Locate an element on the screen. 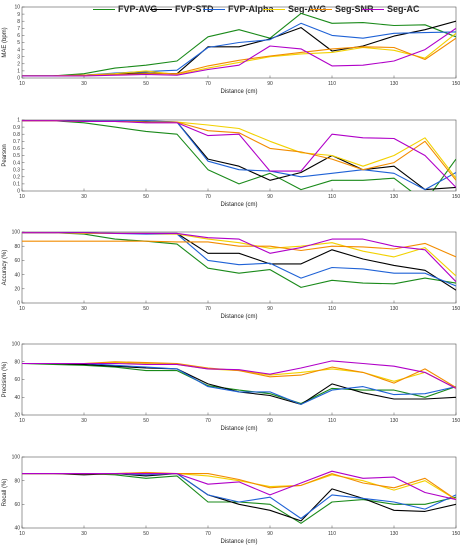 The height and width of the screenshot is (550, 463). legend-item-fvp-alpha: FVP-Alpha is located at coordinates (238, 9).